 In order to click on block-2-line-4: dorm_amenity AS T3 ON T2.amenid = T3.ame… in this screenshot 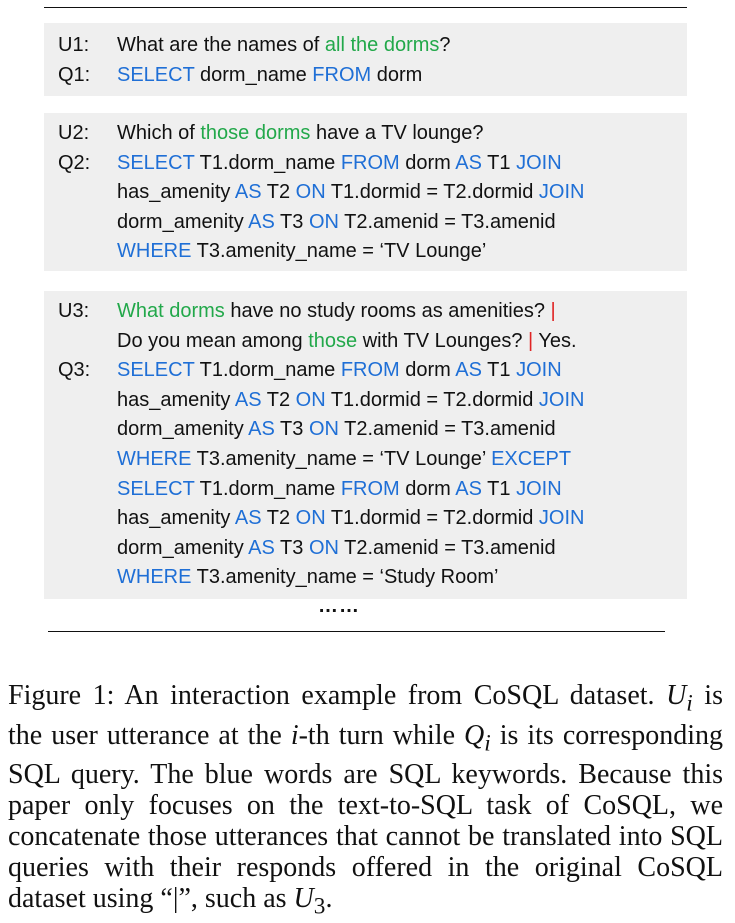, I will do `click(365, 222)`.